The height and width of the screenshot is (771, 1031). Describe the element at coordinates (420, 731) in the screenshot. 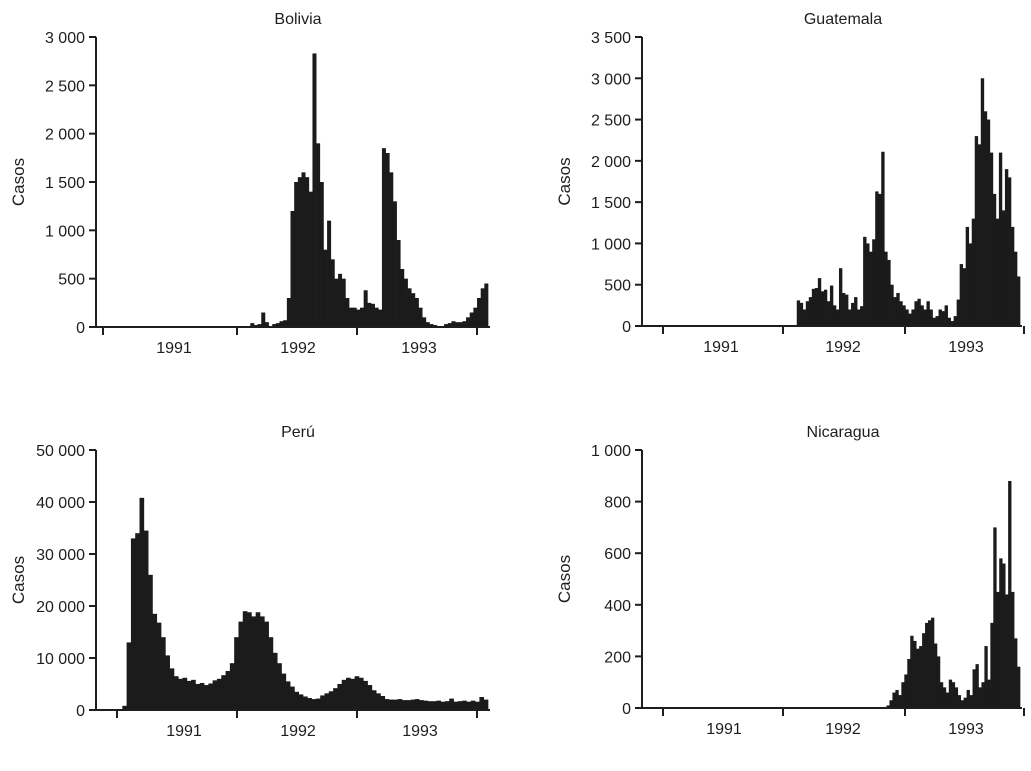

I see `x-tick-label: 1993` at that location.